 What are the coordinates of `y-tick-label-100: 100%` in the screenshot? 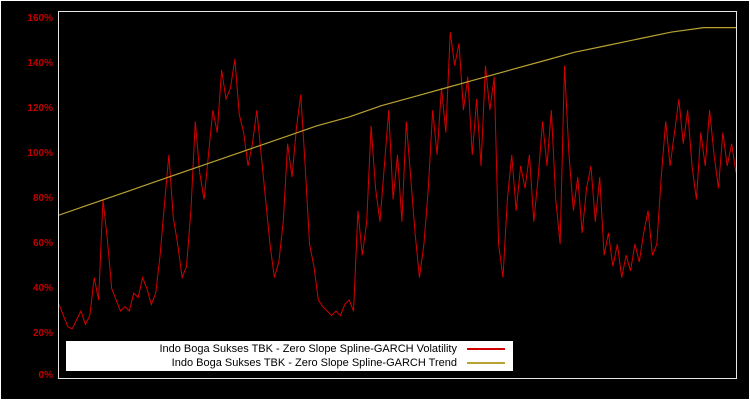 It's located at (40, 153).